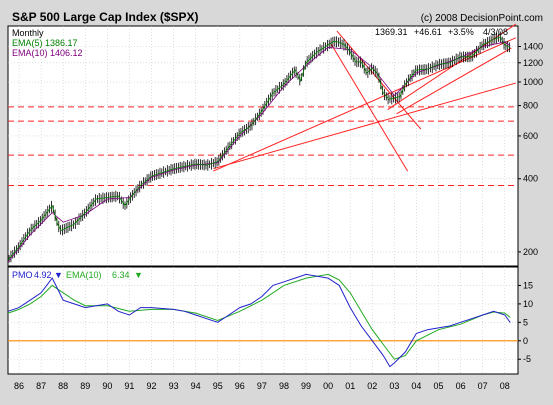  What do you see at coordinates (533, 63) in the screenshot?
I see `price-y-tick-label: 1200` at bounding box center [533, 63].